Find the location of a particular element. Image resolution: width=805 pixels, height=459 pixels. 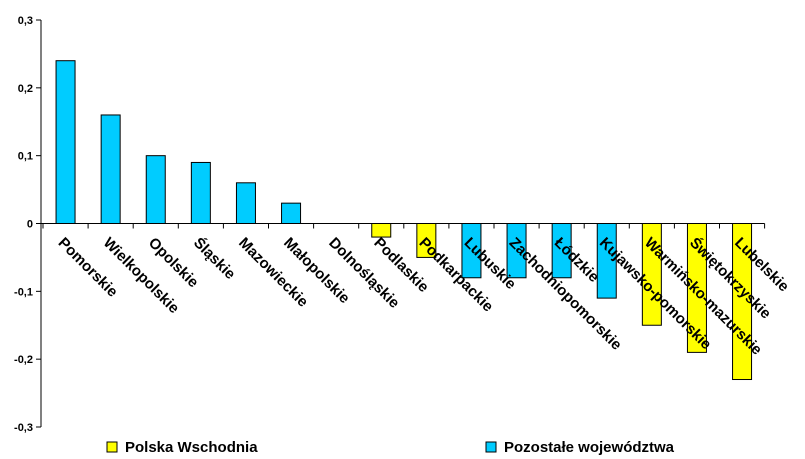

legend-swatch-polska-wschodnia is located at coordinates (112, 447).